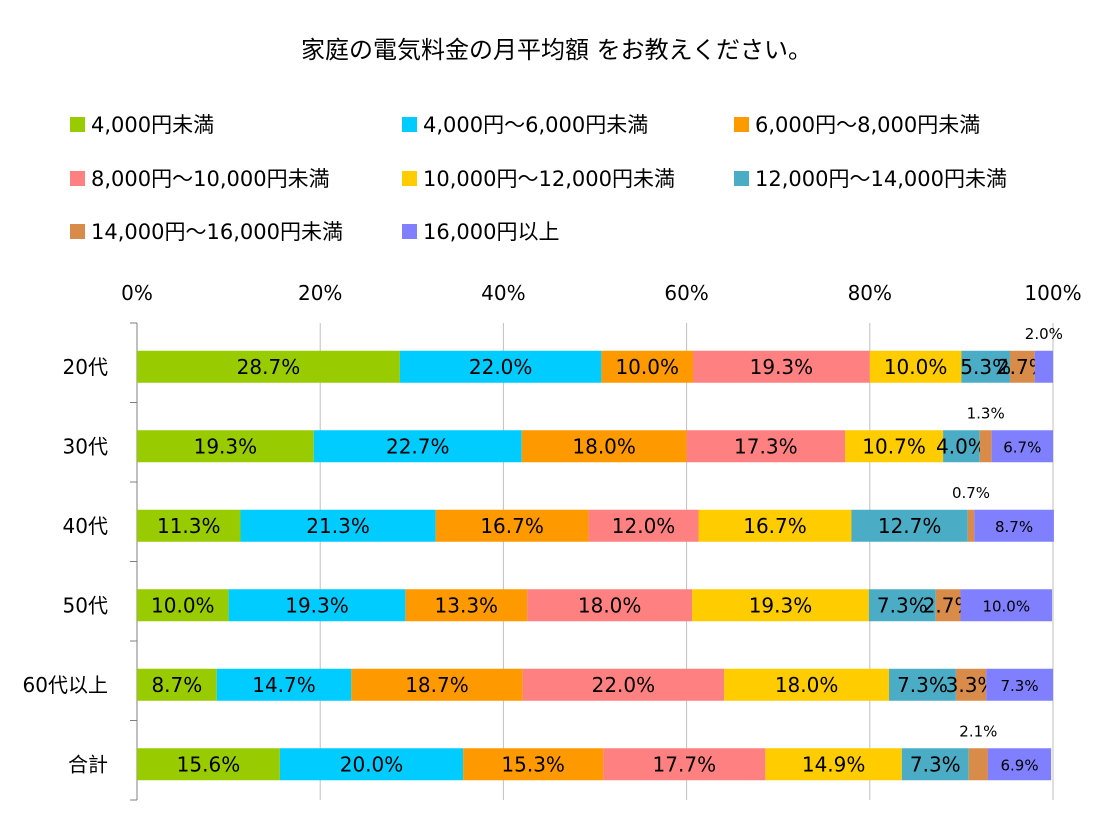 This screenshot has height=827, width=1113. What do you see at coordinates (1020, 765) in the screenshot?
I see `data-label: 6.9%` at bounding box center [1020, 765].